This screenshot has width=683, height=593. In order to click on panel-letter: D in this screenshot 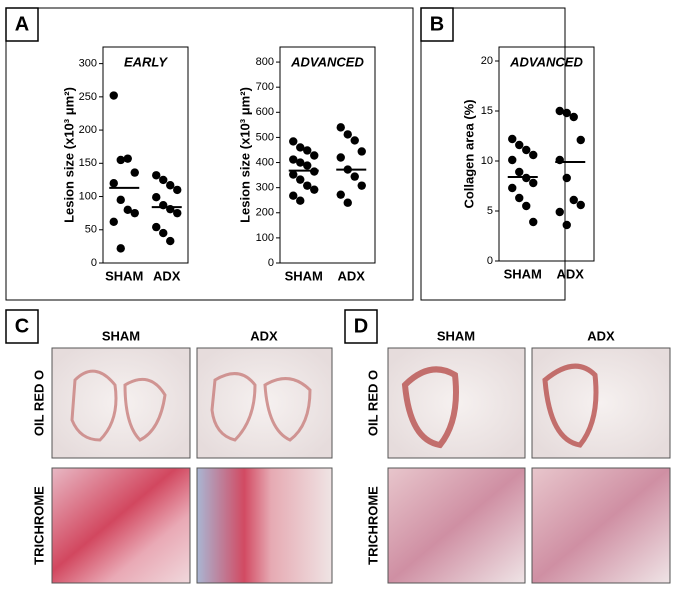, I will do `click(361, 326)`.